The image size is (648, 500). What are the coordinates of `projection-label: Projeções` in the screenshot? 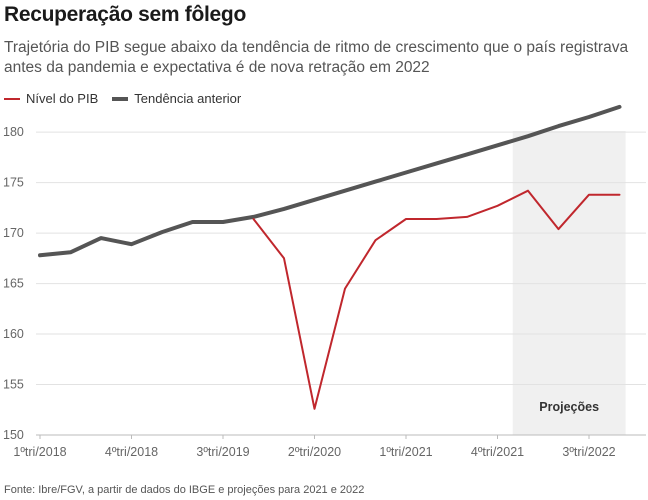 It's located at (569, 407).